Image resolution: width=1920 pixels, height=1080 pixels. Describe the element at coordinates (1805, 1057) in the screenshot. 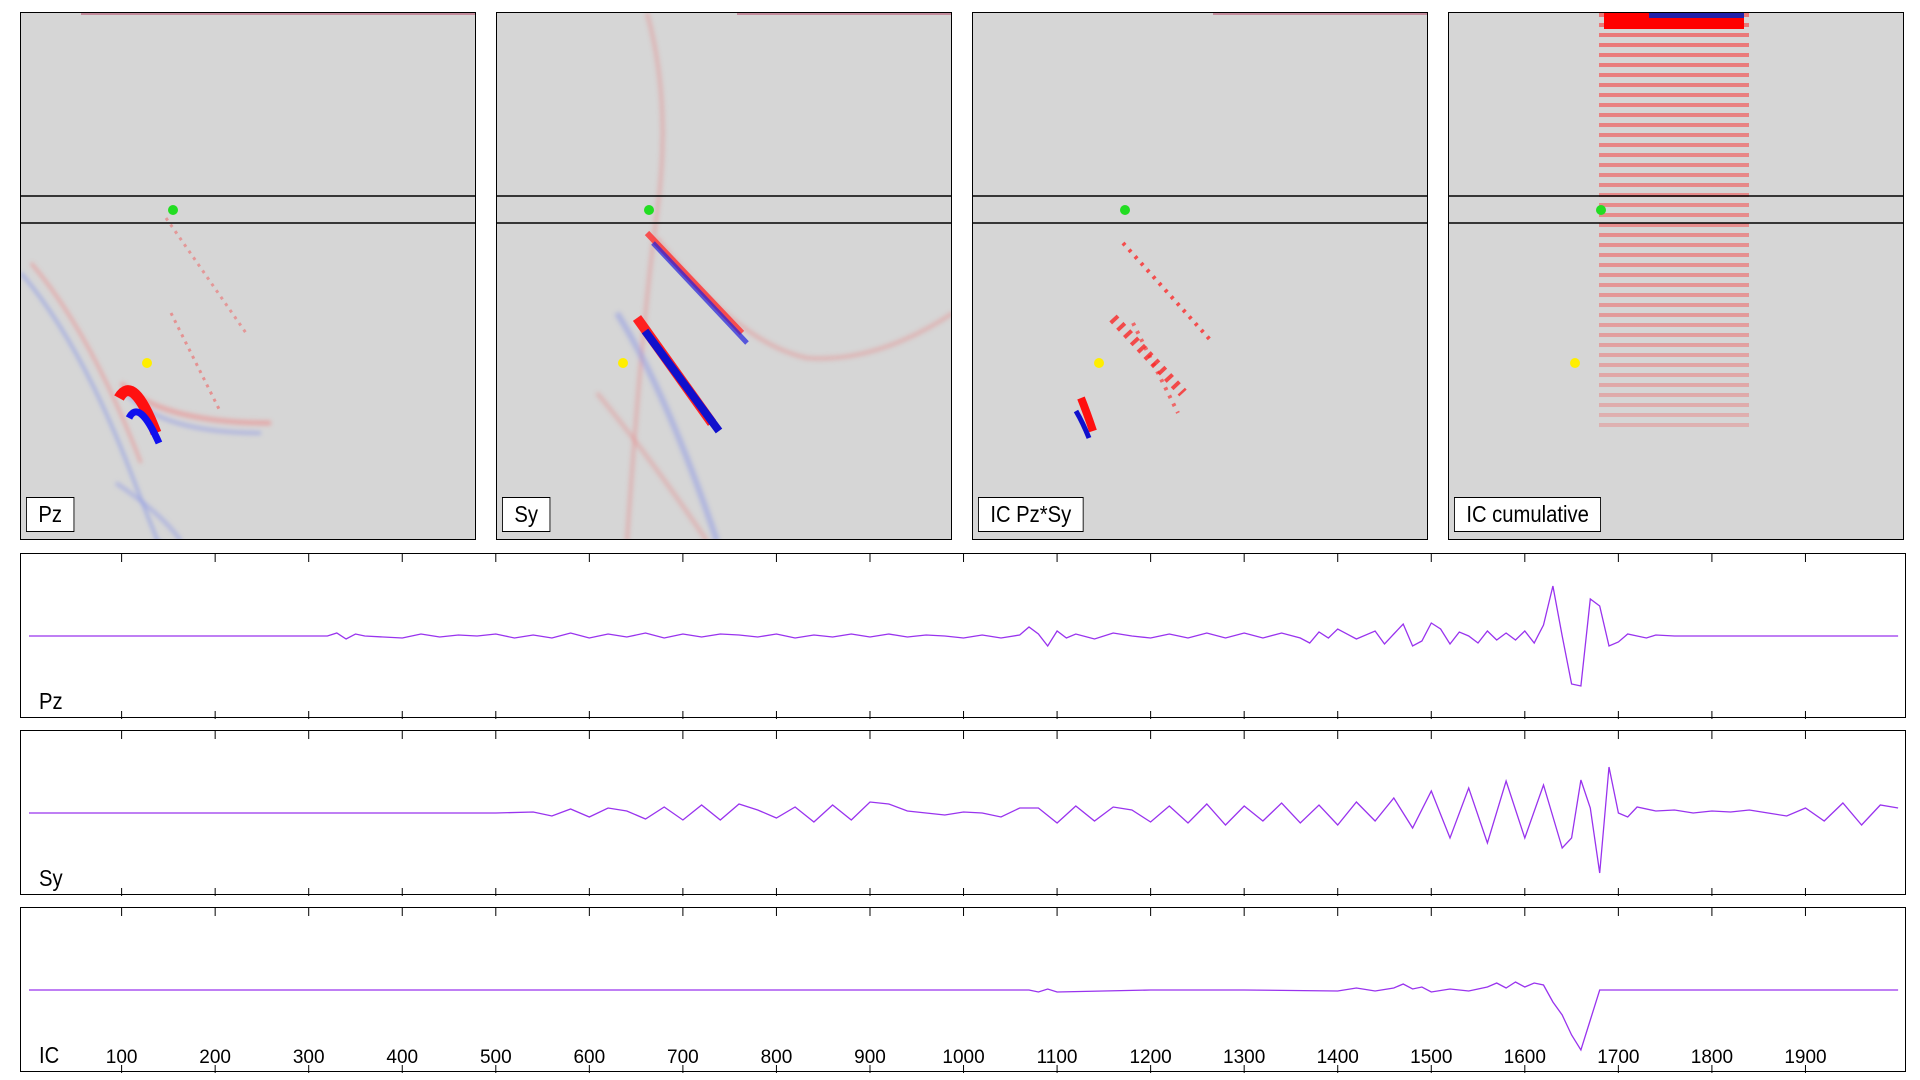

I see `x-tick-label: 1900` at that location.